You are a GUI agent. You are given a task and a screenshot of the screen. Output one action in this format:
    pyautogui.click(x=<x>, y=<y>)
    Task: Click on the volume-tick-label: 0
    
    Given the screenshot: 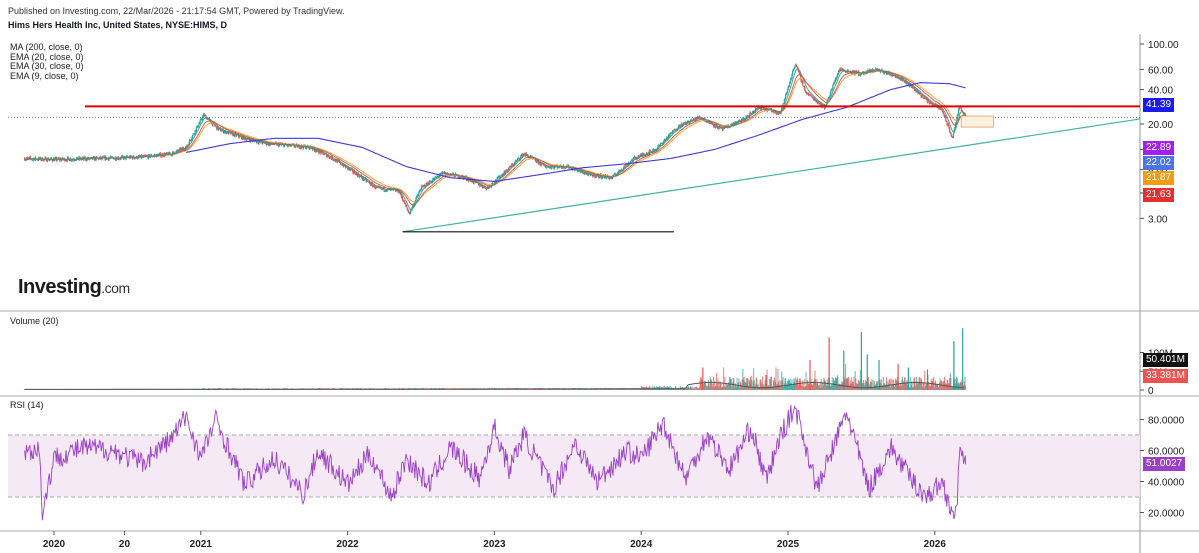 What is the action you would take?
    pyautogui.click(x=1151, y=391)
    